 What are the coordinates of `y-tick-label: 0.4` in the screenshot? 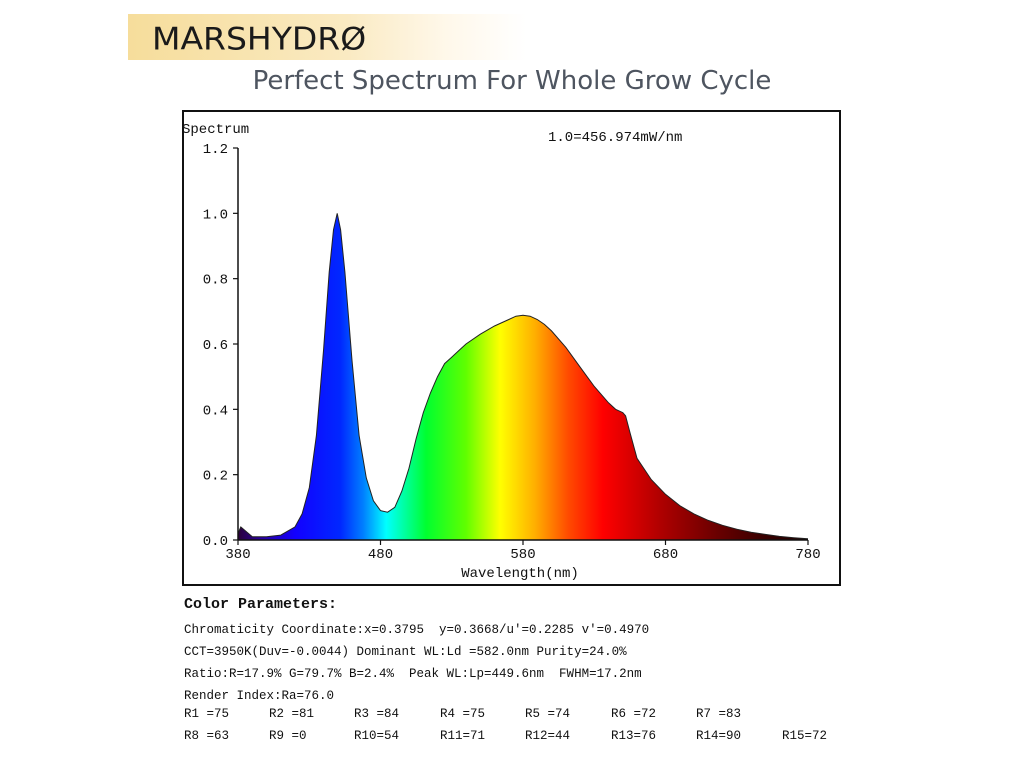 It's located at (215, 411).